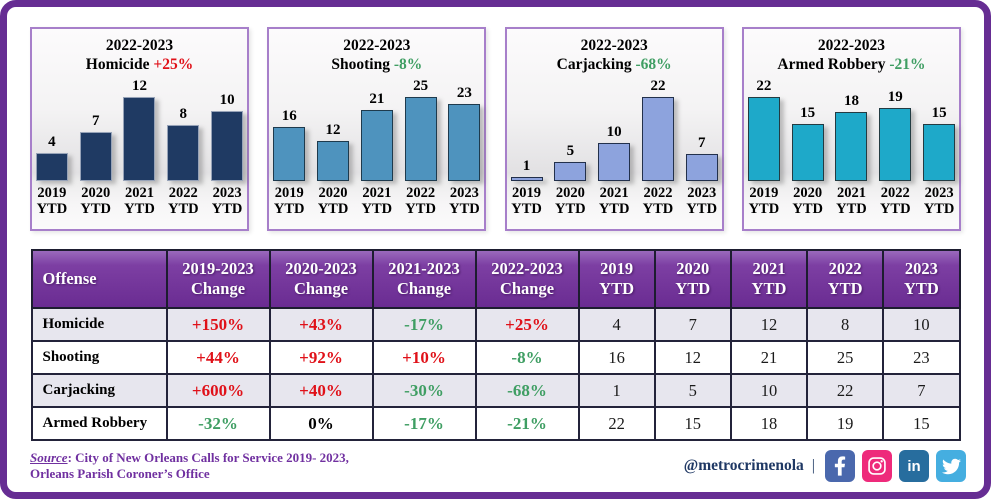 Image resolution: width=991 pixels, height=499 pixels. What do you see at coordinates (769, 423) in the screenshot?
I see `ytd-cell: 18` at bounding box center [769, 423].